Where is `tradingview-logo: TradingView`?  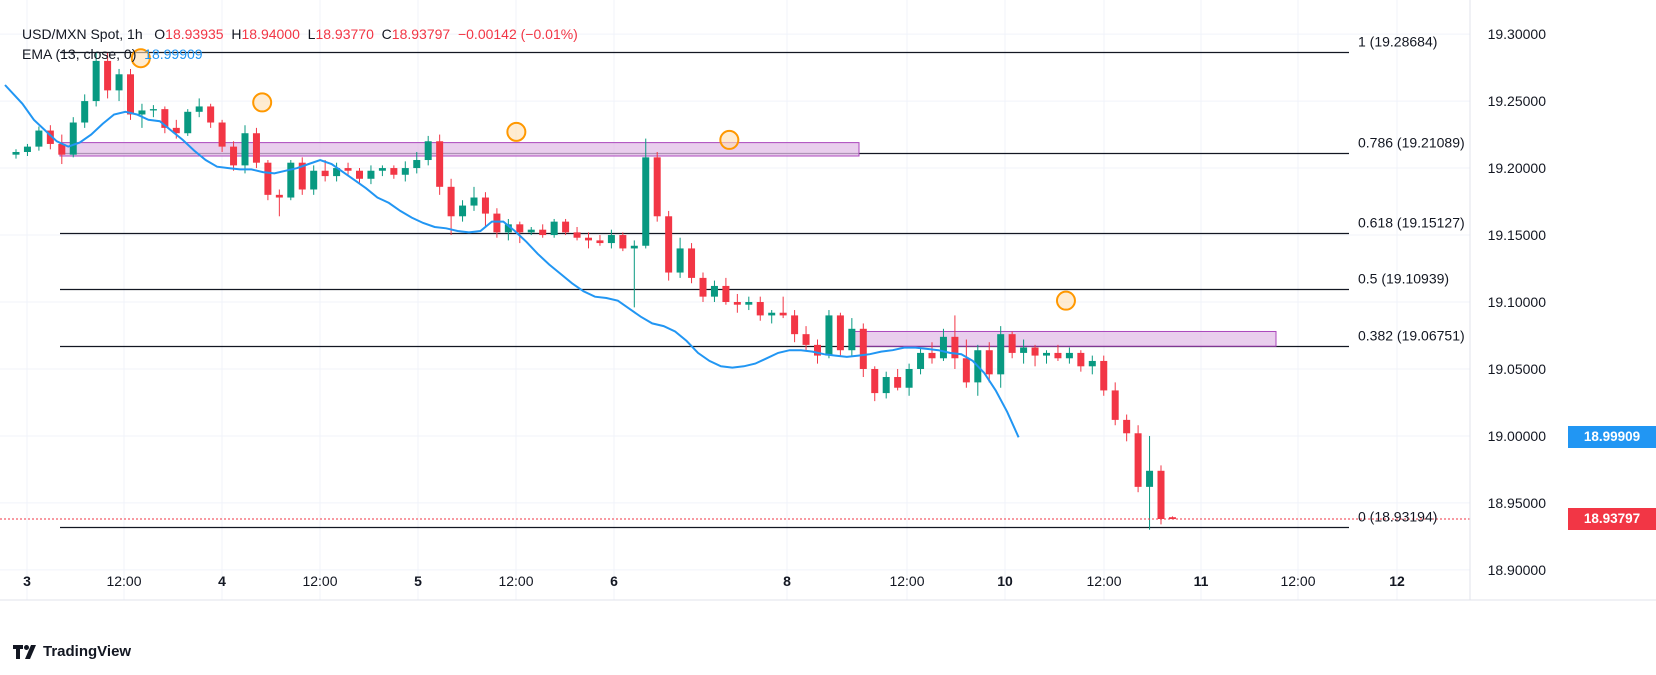 tradingview-logo: TradingView is located at coordinates (72, 651).